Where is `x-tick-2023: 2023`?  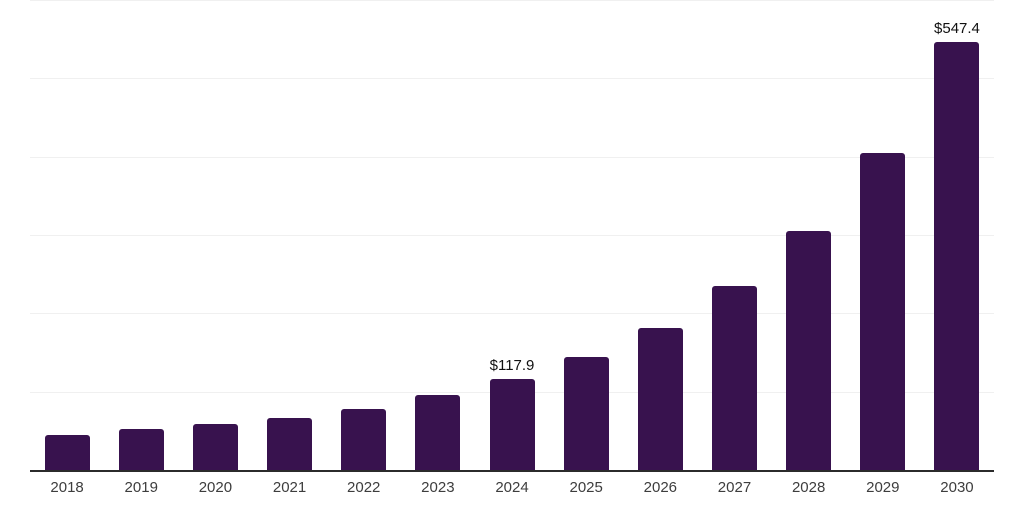 x-tick-2023: 2023 is located at coordinates (438, 487).